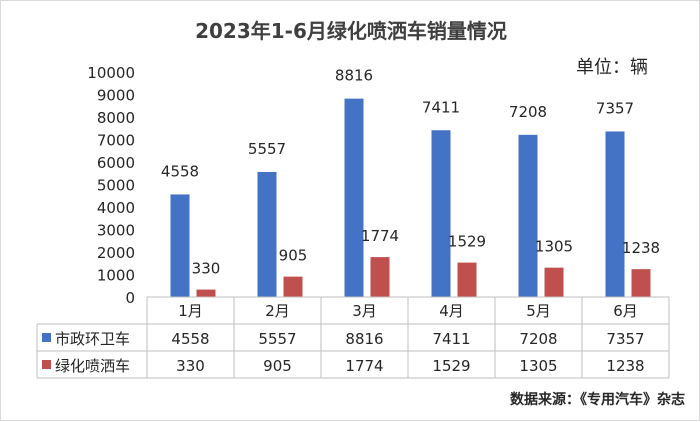 The width and height of the screenshot is (700, 422). Describe the element at coordinates (625, 339) in the screenshot. I see `table-cell: 7357` at that location.